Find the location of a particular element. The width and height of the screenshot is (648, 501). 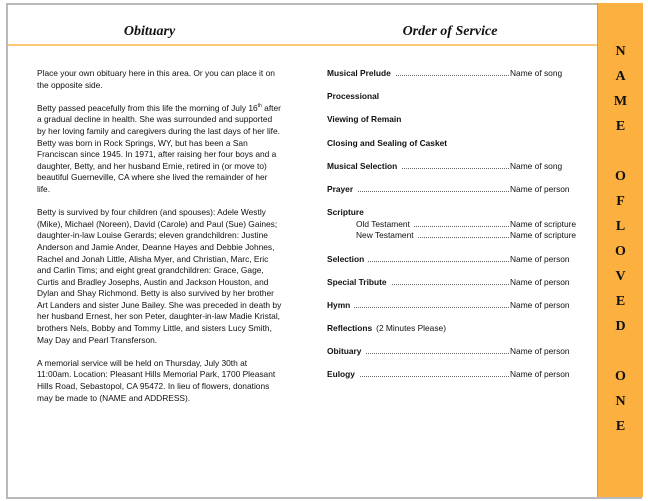

banner-letter: M is located at coordinates (620, 101).